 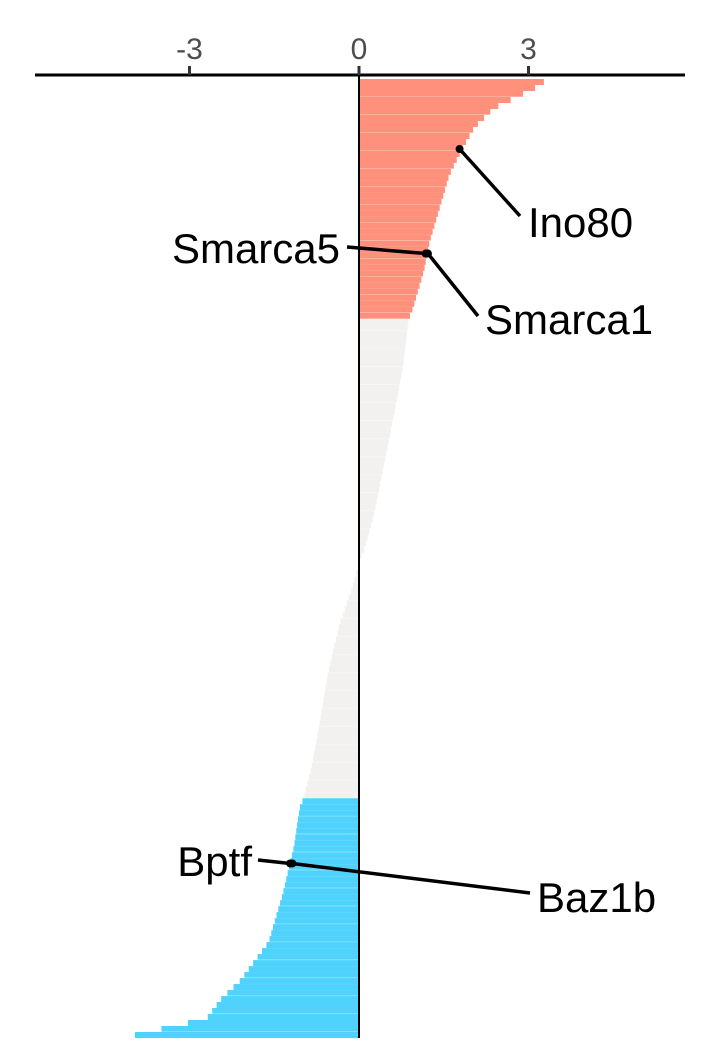 What do you see at coordinates (356, 54) in the screenshot?
I see `x-axis-ticks: -3 0 3` at bounding box center [356, 54].